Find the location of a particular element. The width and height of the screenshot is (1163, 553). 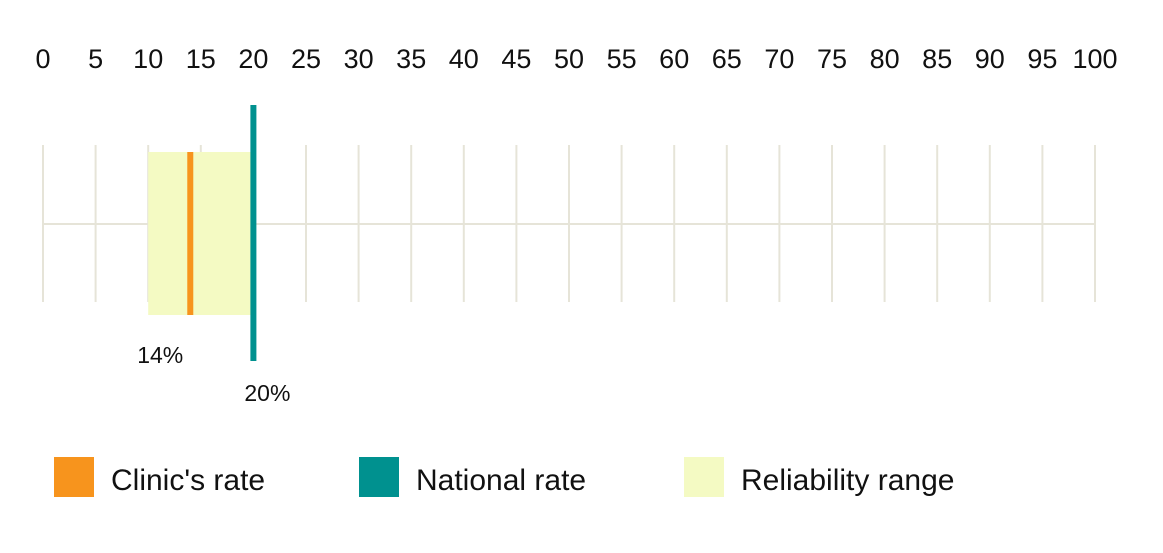

x-tick-label: 80 is located at coordinates (885, 59).